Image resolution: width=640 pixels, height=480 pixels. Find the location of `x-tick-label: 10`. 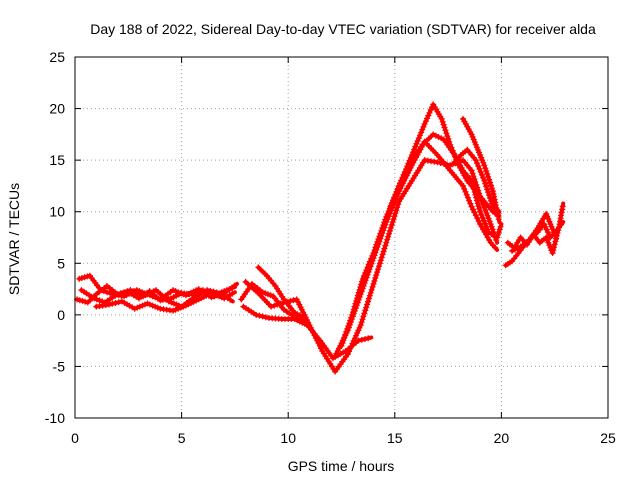

x-tick-label: 10 is located at coordinates (288, 438).